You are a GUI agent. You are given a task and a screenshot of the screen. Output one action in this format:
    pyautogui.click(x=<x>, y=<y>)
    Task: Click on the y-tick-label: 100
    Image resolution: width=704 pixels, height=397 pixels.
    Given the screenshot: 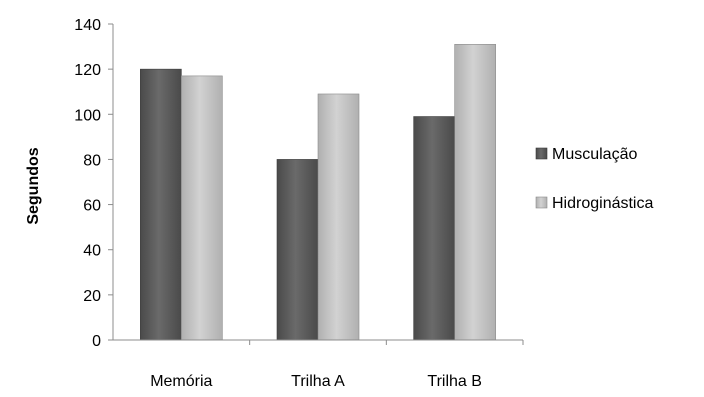 What is the action you would take?
    pyautogui.click(x=87, y=115)
    